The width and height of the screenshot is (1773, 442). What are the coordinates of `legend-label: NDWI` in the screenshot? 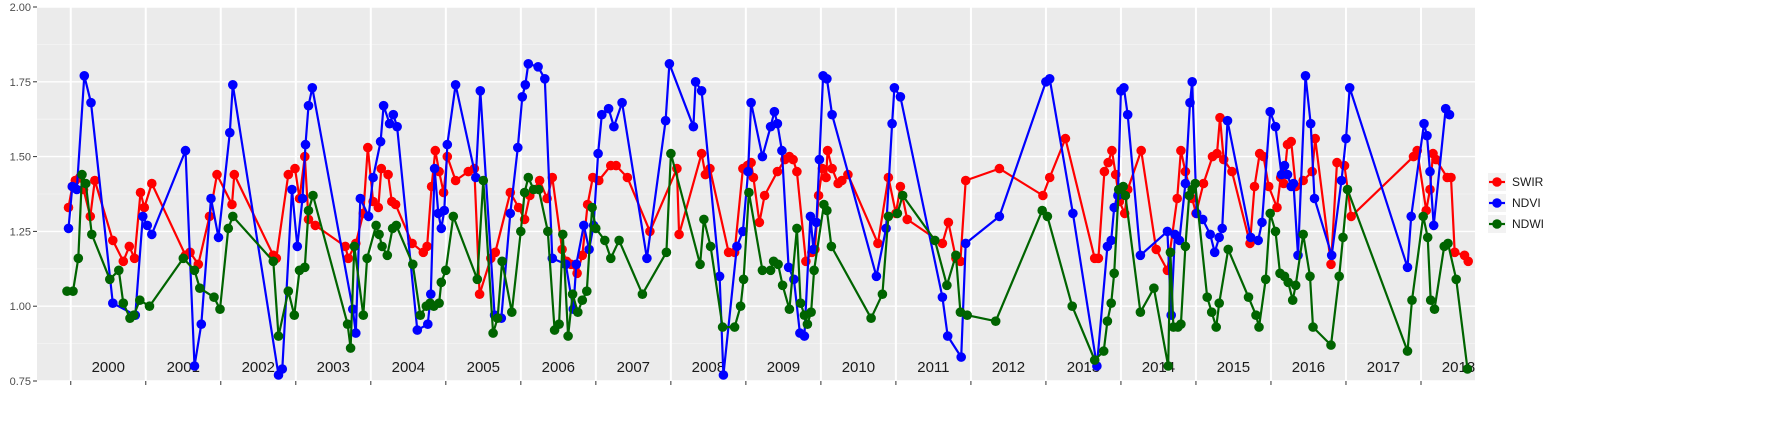 It's located at (1528, 224).